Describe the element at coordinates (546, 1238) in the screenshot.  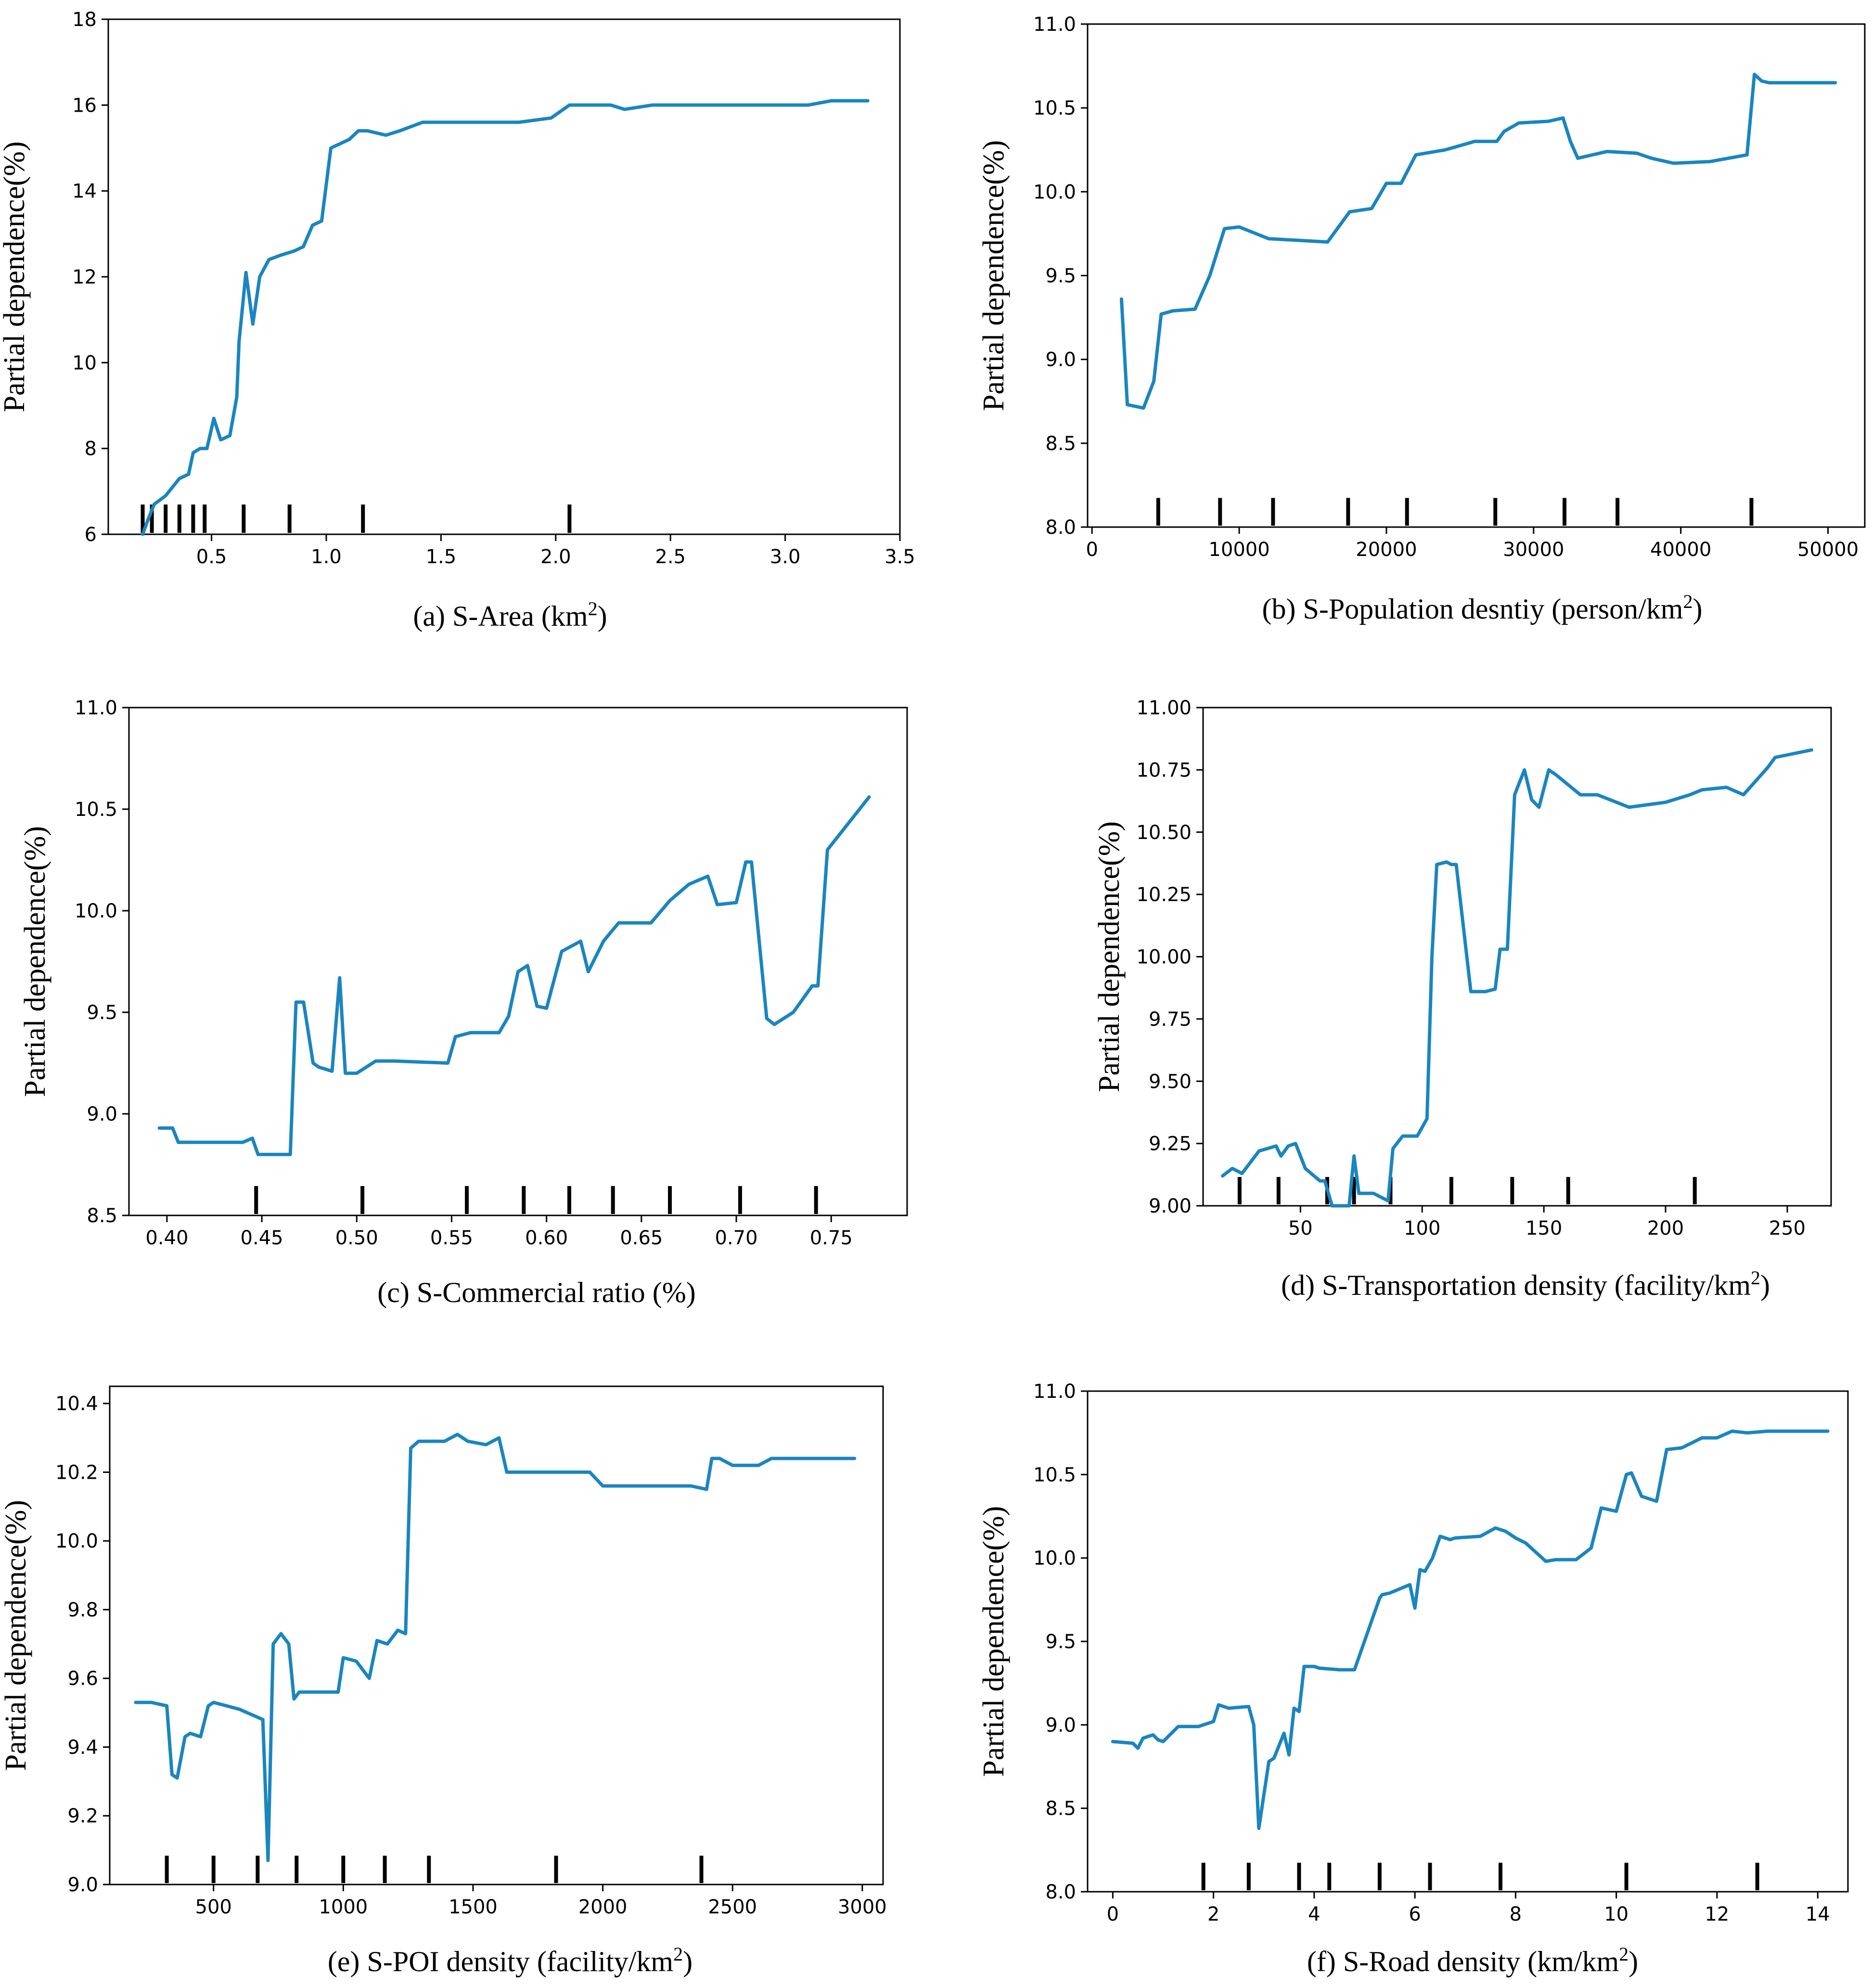
I see `x-tick-label: 0.60` at that location.